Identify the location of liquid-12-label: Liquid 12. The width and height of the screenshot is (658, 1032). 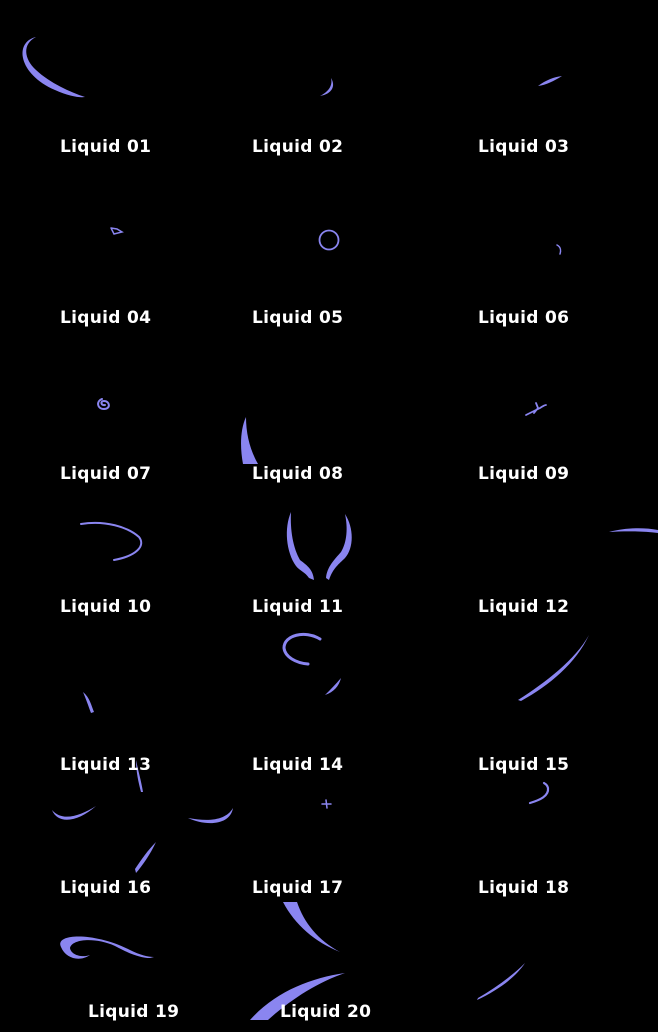
(524, 607).